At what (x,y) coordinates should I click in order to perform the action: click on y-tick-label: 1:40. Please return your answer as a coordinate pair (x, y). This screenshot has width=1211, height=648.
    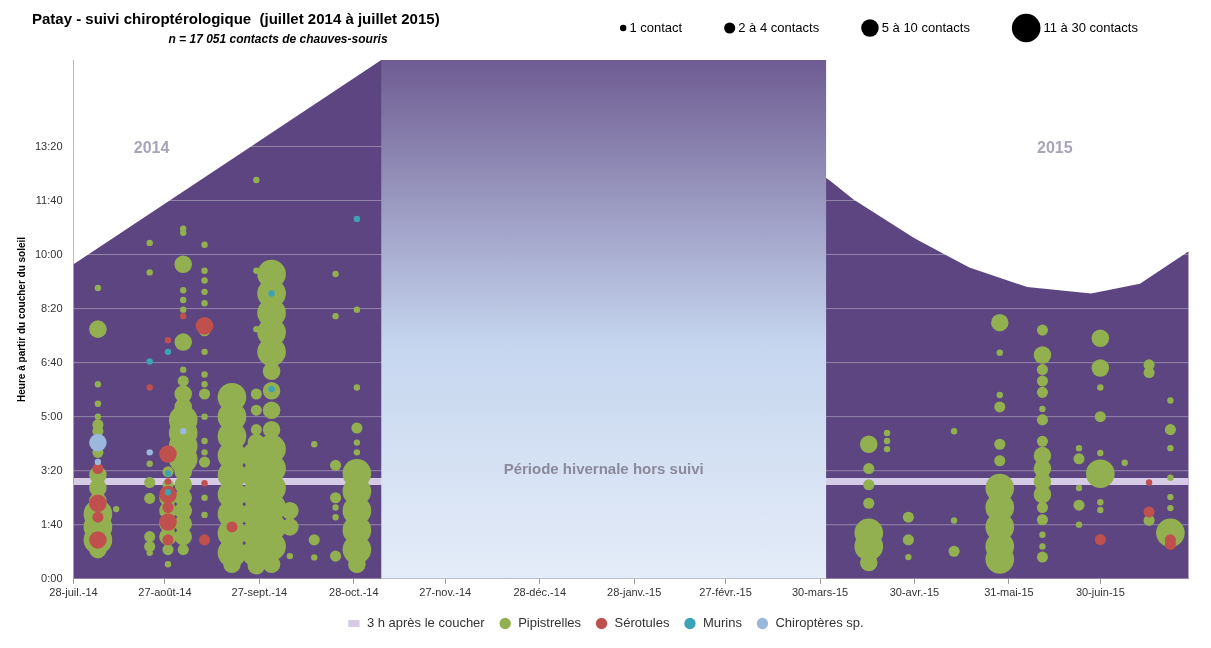
    Looking at the image, I should click on (52, 523).